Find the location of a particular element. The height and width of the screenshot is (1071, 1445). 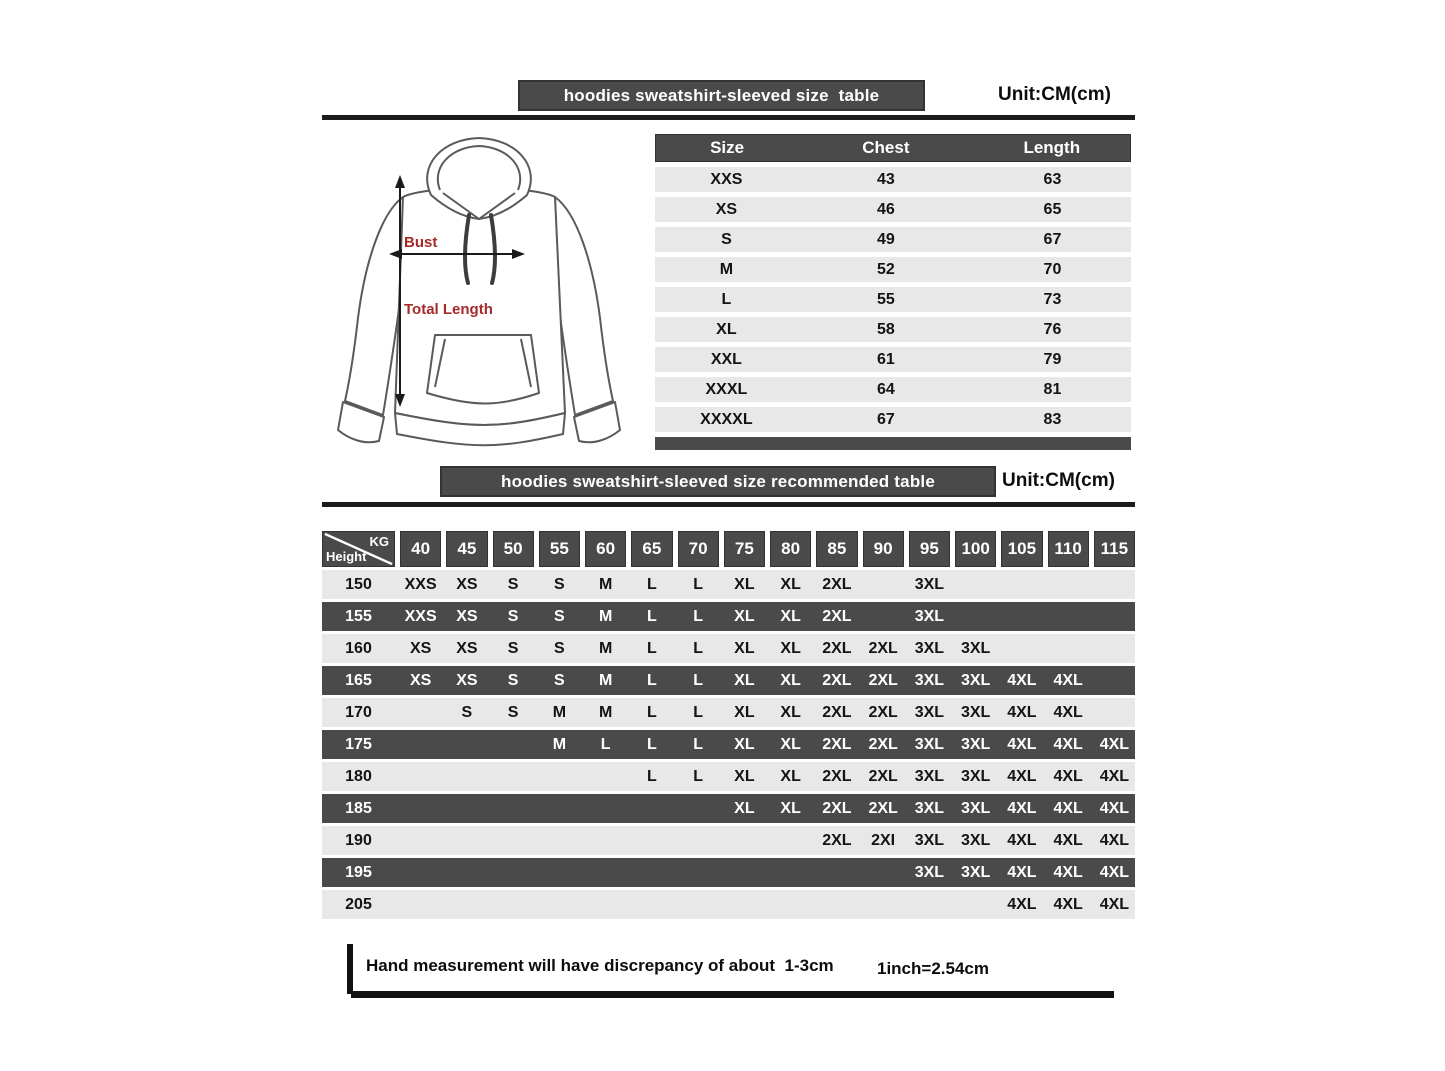

hoodie-measurement-diagram: Bust Total Length is located at coordinates (479, 292).